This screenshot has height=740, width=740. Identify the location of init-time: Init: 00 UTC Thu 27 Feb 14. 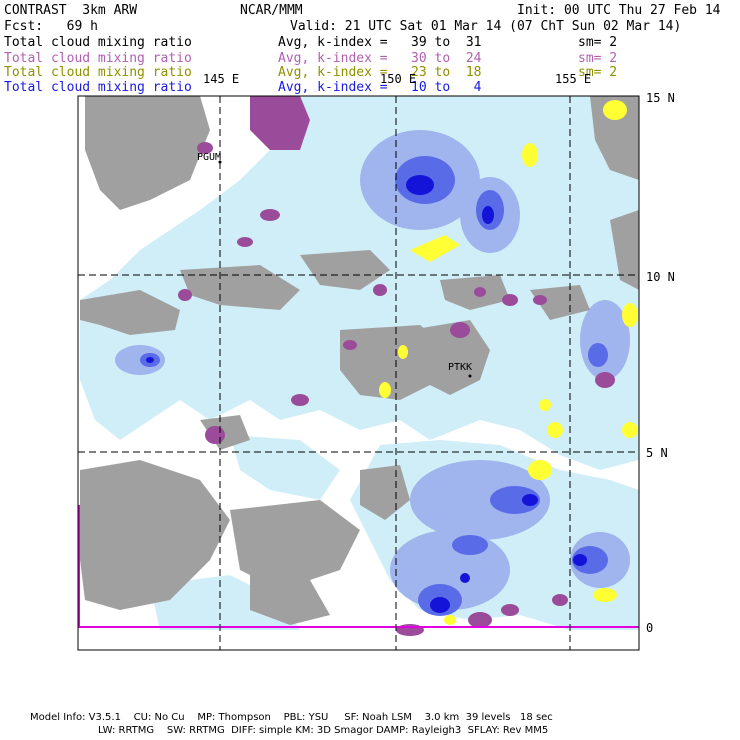
(619, 10).